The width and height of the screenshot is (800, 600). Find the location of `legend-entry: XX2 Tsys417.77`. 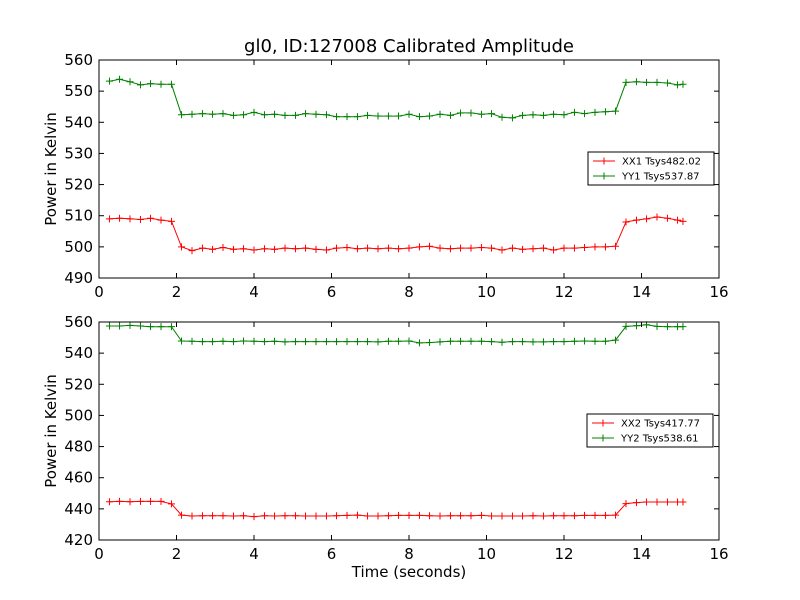

legend-entry: XX2 Tsys417.77 is located at coordinates (660, 424).